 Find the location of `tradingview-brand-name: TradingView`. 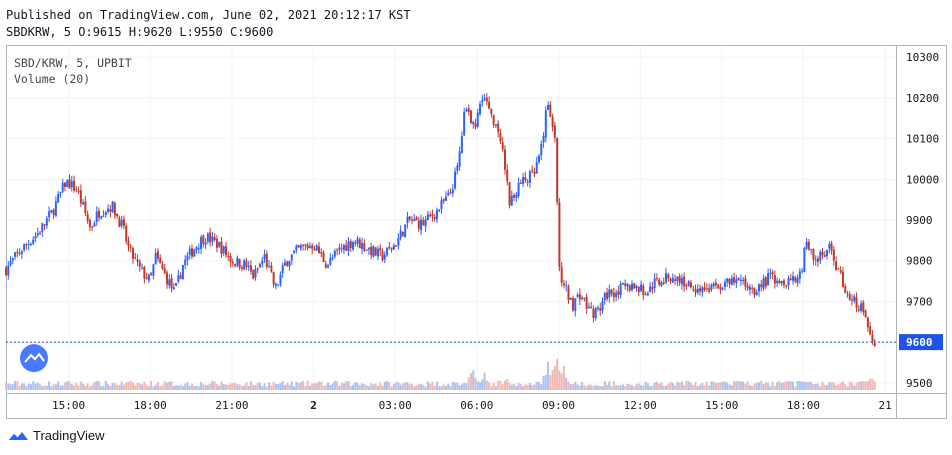

tradingview-brand-name: TradingView is located at coordinates (69, 435).